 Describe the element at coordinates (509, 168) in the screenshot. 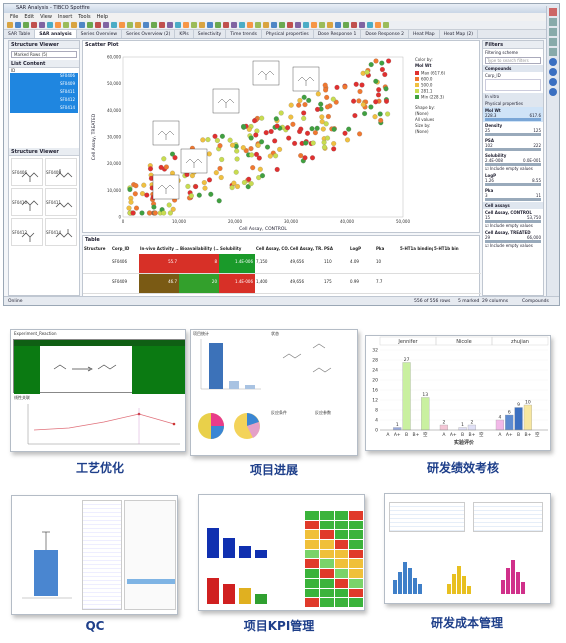

I see `include-empty-checkbox: ☑ Include empty values` at that location.